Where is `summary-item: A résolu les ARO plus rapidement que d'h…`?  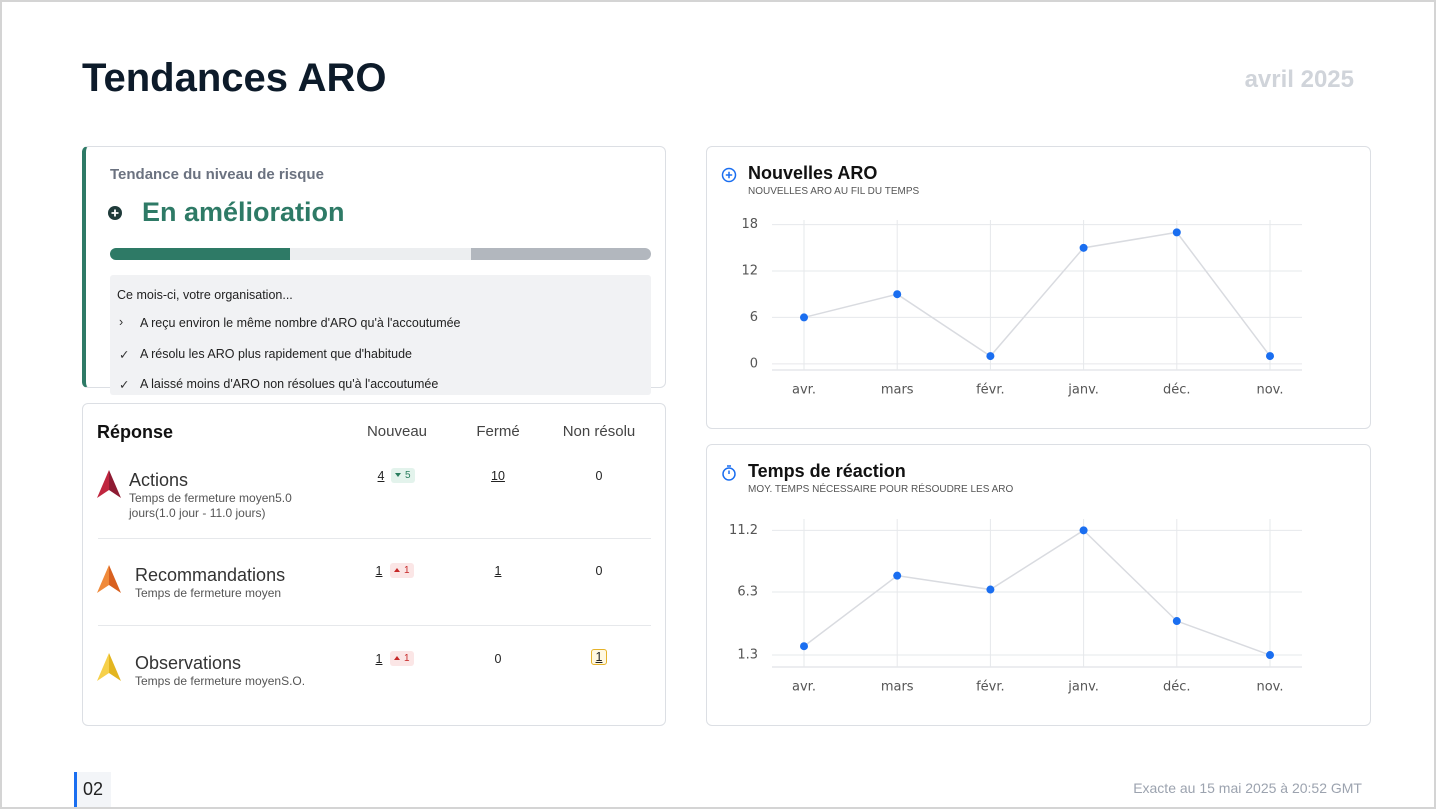 summary-item: A résolu les ARO plus rapidement que d'h… is located at coordinates (276, 354).